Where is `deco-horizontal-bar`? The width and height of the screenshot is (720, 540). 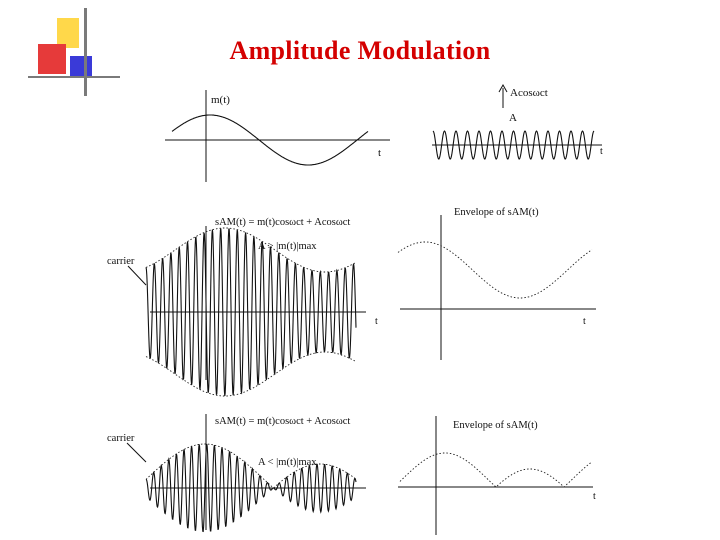
deco-horizontal-bar is located at coordinates (74, 77).